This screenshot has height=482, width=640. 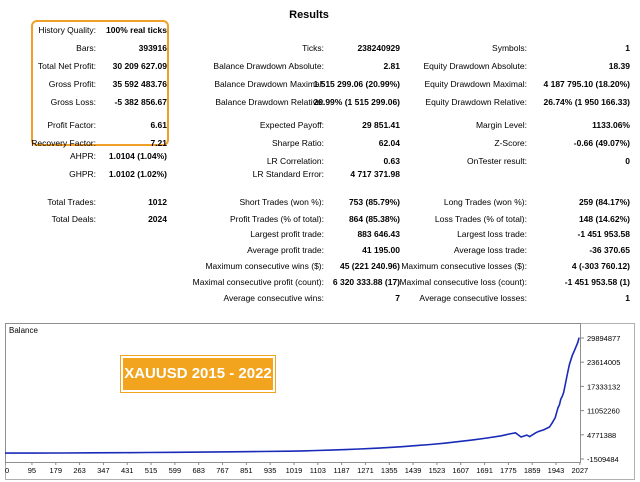 What do you see at coordinates (72, 84) in the screenshot?
I see `stat-label: Gross Profit:` at bounding box center [72, 84].